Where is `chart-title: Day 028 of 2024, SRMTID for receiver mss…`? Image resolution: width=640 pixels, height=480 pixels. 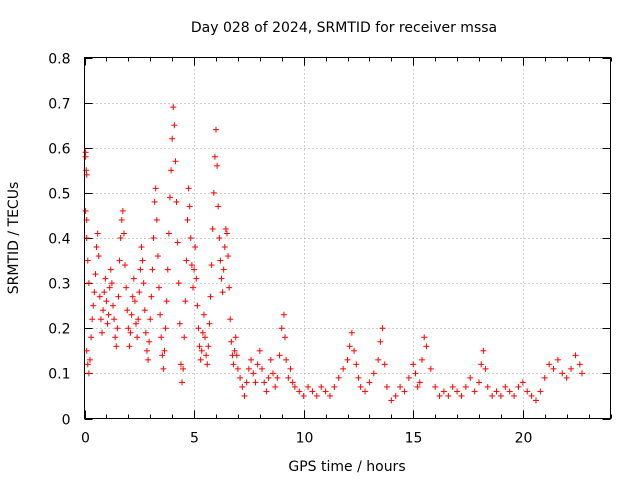 chart-title: Day 028 of 2024, SRMTID for receiver mss… is located at coordinates (344, 28).